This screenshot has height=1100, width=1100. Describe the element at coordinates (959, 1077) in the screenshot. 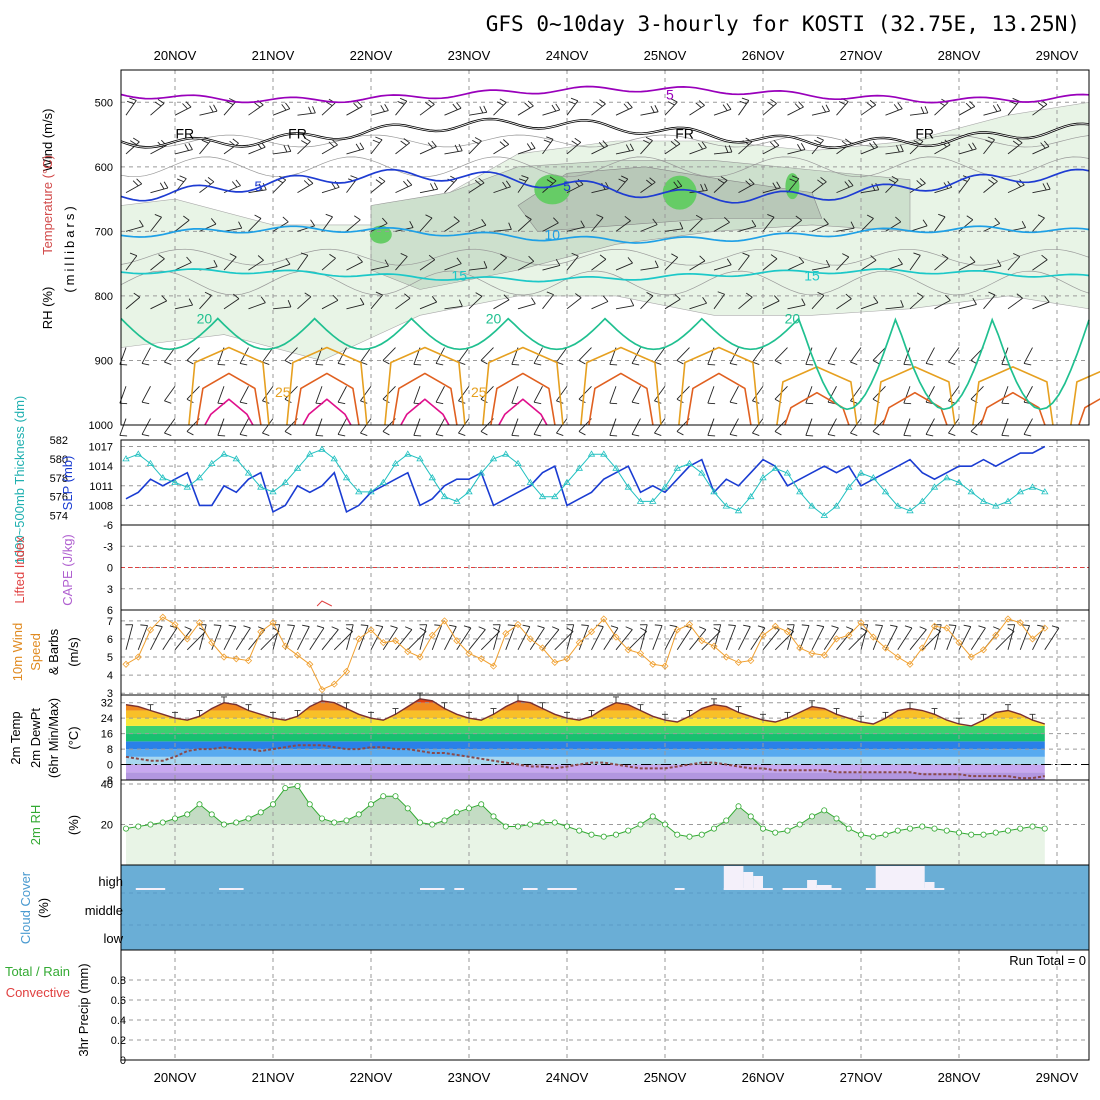

I see `date-label-bottom: 28NOV` at that location.